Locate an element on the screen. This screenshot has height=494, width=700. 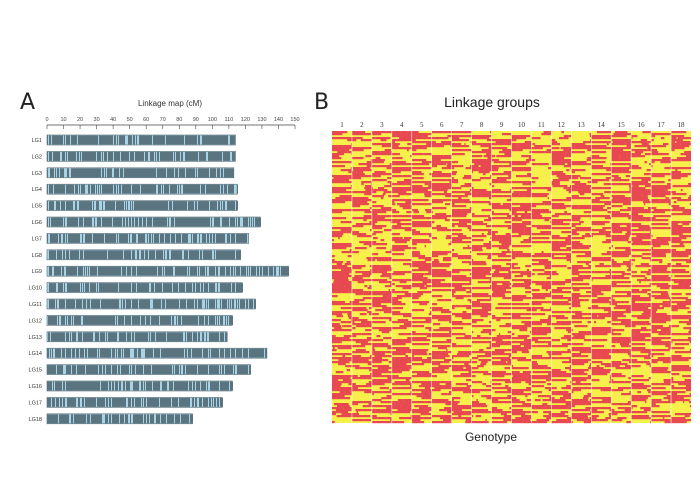
column-label: 1 is located at coordinates (342, 125).